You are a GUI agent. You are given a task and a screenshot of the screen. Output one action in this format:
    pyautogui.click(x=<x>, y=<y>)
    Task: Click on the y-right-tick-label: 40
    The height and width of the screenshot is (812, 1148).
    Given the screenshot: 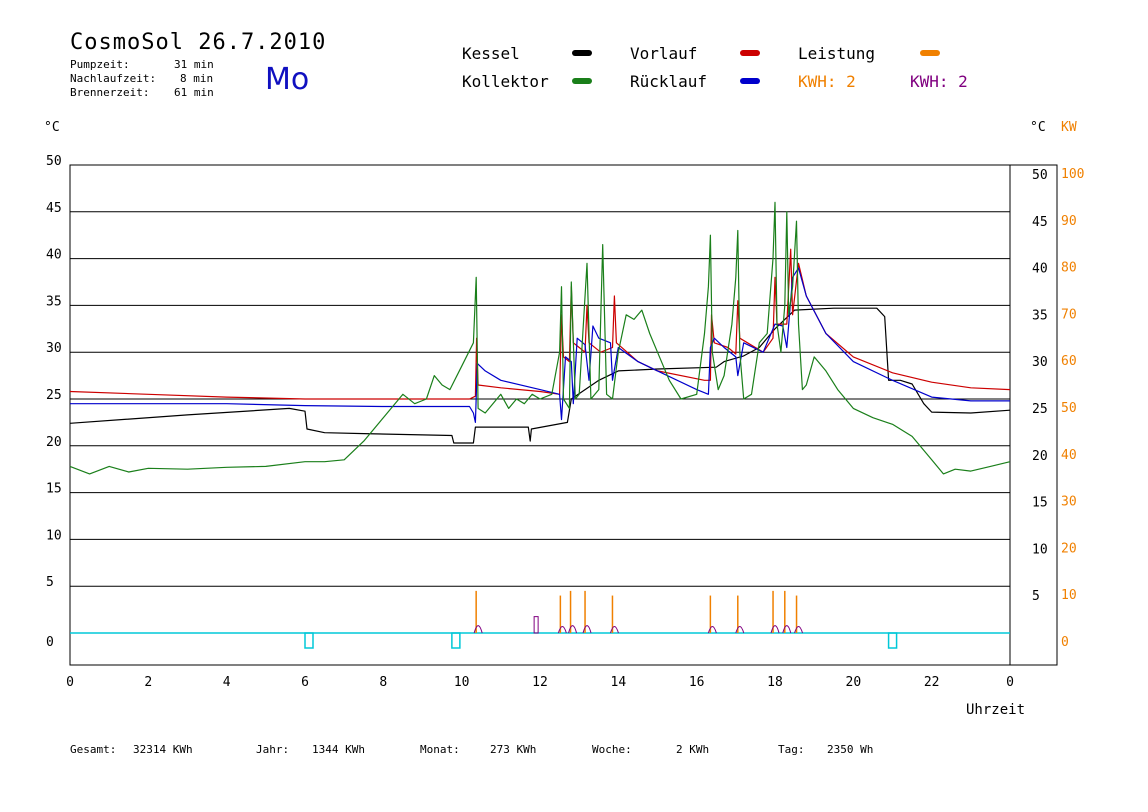 What is the action you would take?
    pyautogui.click(x=1040, y=269)
    